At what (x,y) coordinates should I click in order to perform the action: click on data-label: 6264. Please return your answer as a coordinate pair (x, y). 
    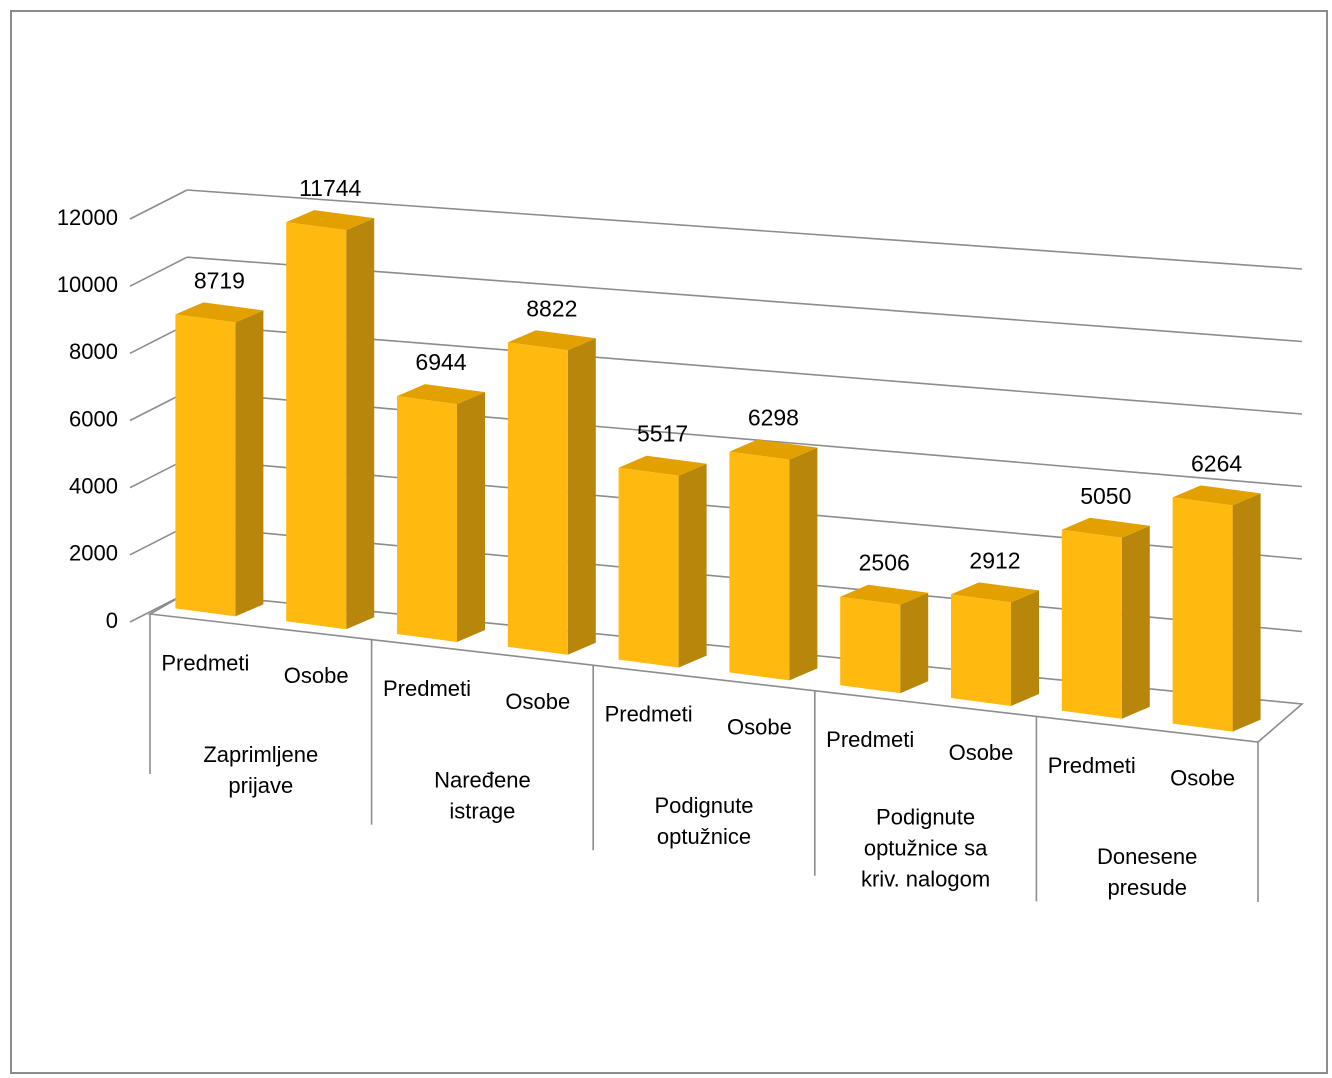
    Looking at the image, I should click on (1216, 463).